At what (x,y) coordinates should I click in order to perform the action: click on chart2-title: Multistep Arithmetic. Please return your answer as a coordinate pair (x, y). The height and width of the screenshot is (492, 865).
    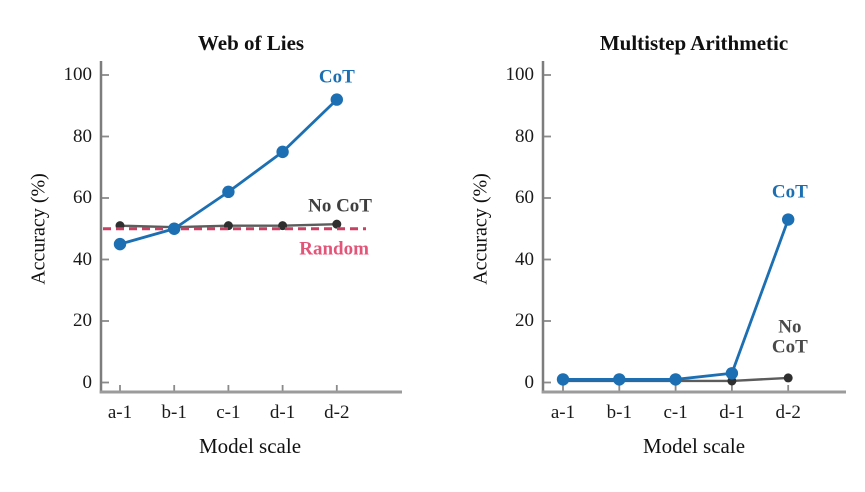
    Looking at the image, I should click on (694, 43).